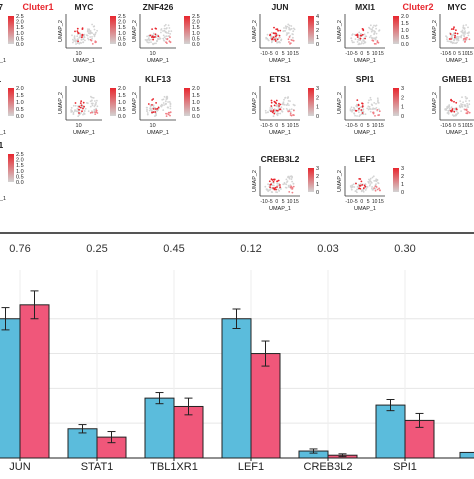  What do you see at coordinates (84, 7) in the screenshot?
I see `gene-label: MYC` at bounding box center [84, 7].